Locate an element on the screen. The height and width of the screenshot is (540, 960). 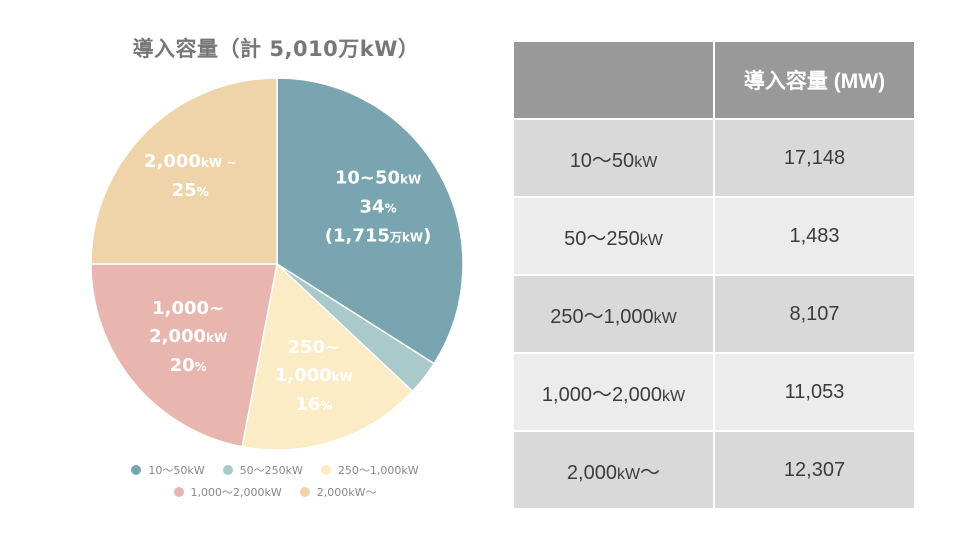
slice-label-line: 1,000~ is located at coordinates (188, 308).